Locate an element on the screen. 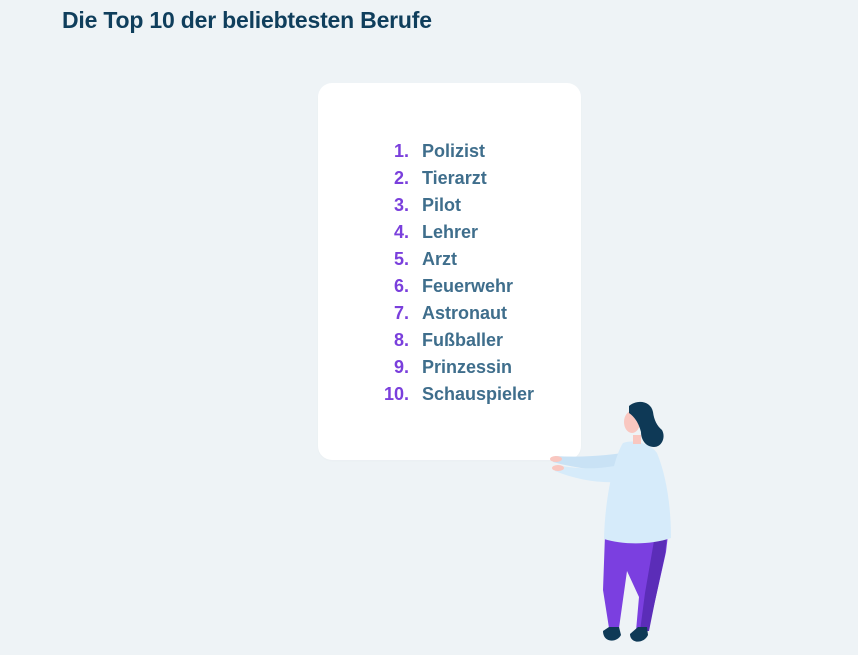 This screenshot has height=655, width=858. list-item: 5. Arzt is located at coordinates (449, 259).